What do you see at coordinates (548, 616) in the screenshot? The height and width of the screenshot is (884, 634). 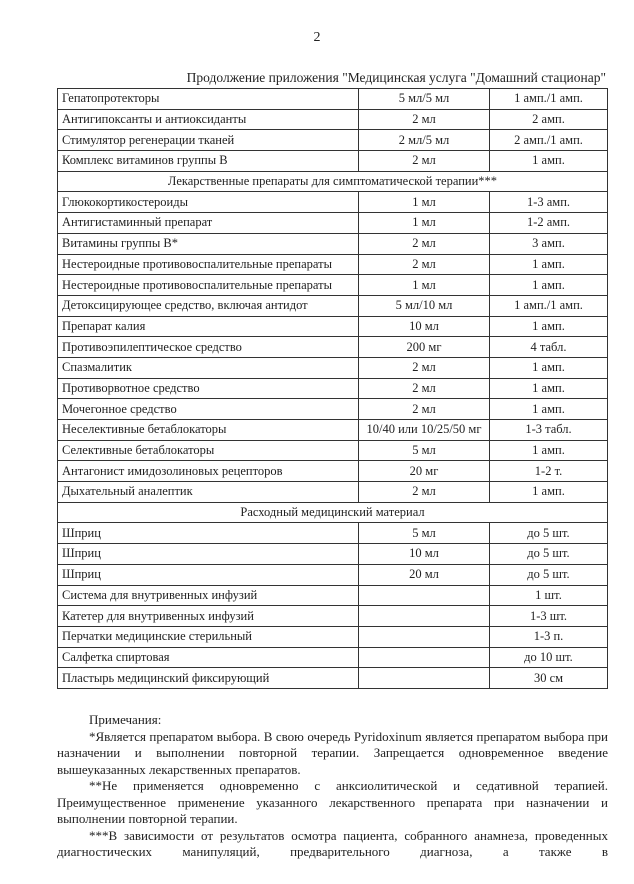 I see `item-quantity: 1-3 шт.` at bounding box center [548, 616].